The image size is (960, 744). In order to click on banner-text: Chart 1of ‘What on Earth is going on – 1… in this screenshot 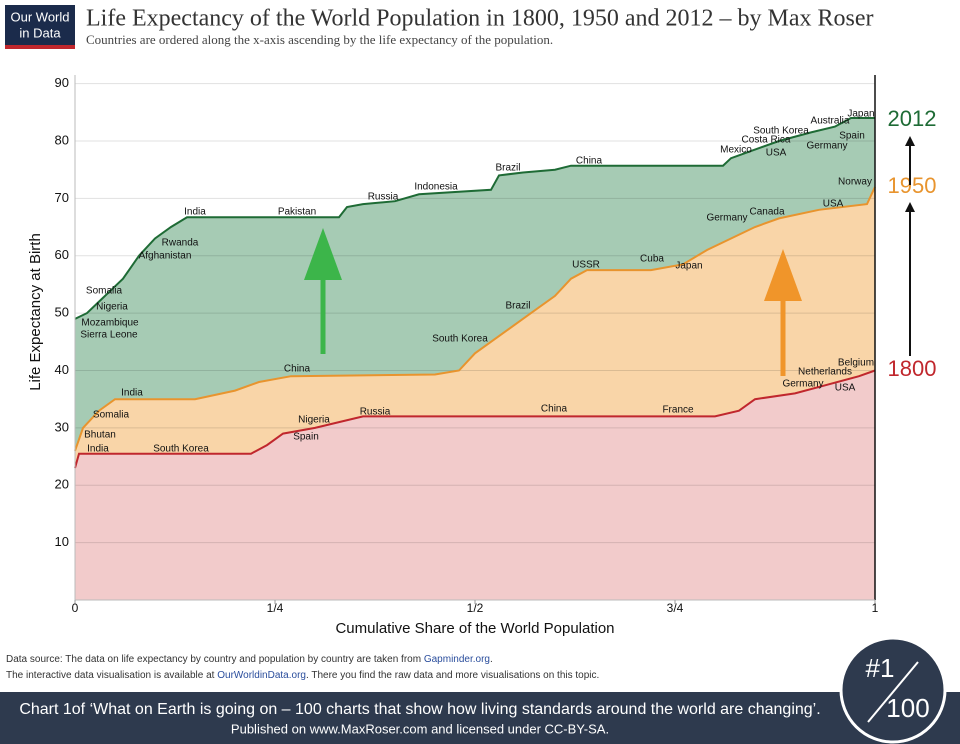, I will do `click(419, 709)`.